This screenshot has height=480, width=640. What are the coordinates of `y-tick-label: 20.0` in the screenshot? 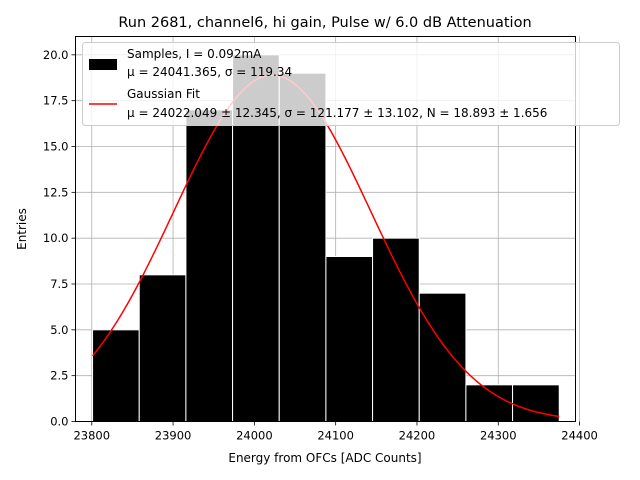 It's located at (56, 55).